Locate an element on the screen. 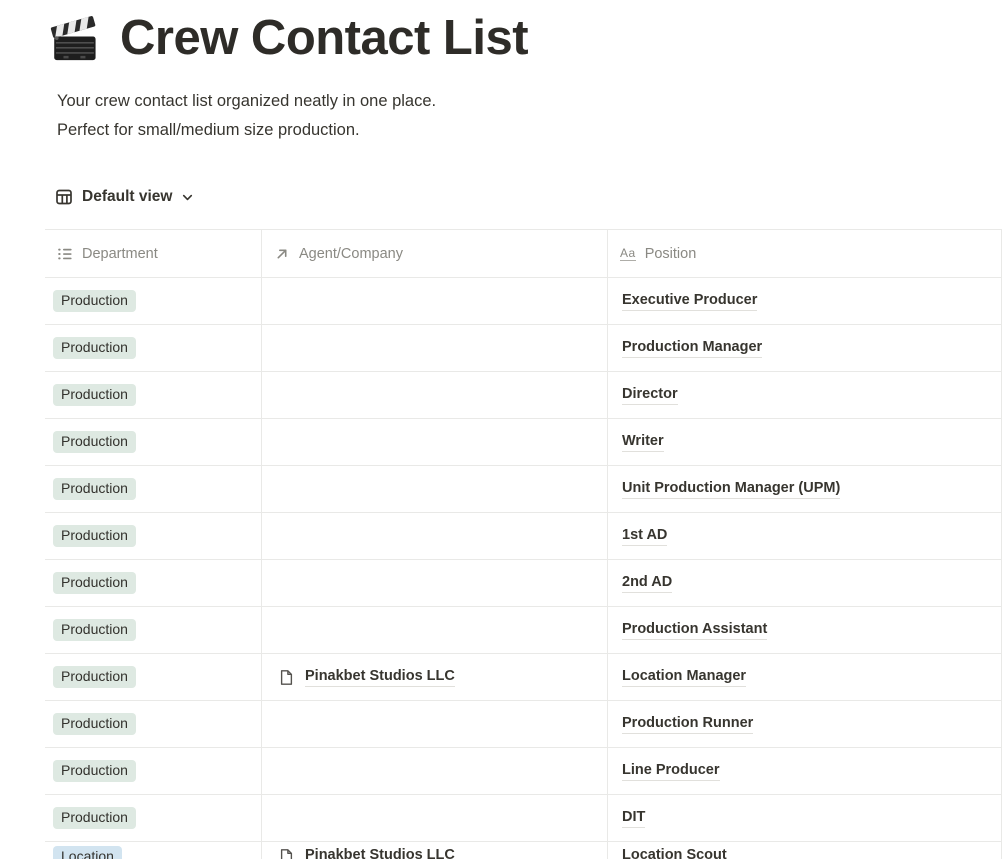 This screenshot has width=1005, height=862. position-cell: Line Producer is located at coordinates (805, 771).